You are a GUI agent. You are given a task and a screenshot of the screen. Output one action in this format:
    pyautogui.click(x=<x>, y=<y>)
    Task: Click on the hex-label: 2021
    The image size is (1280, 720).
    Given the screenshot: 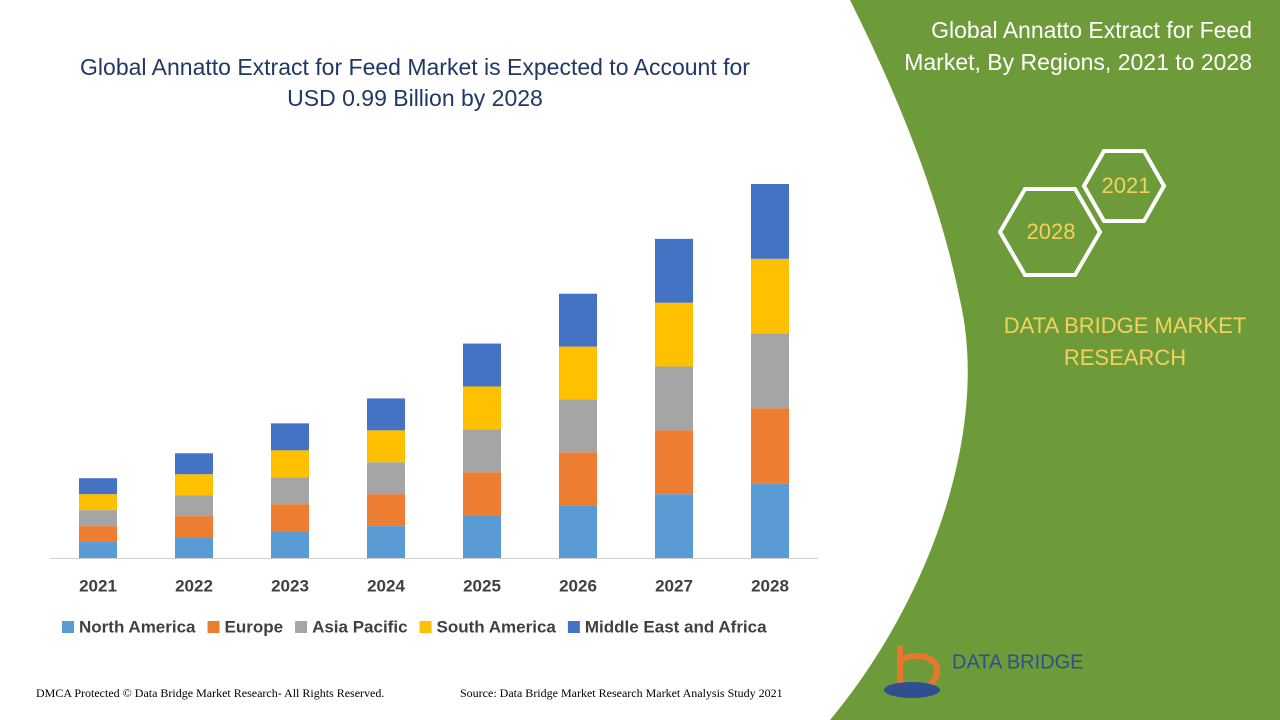 What is the action you would take?
    pyautogui.click(x=1126, y=185)
    